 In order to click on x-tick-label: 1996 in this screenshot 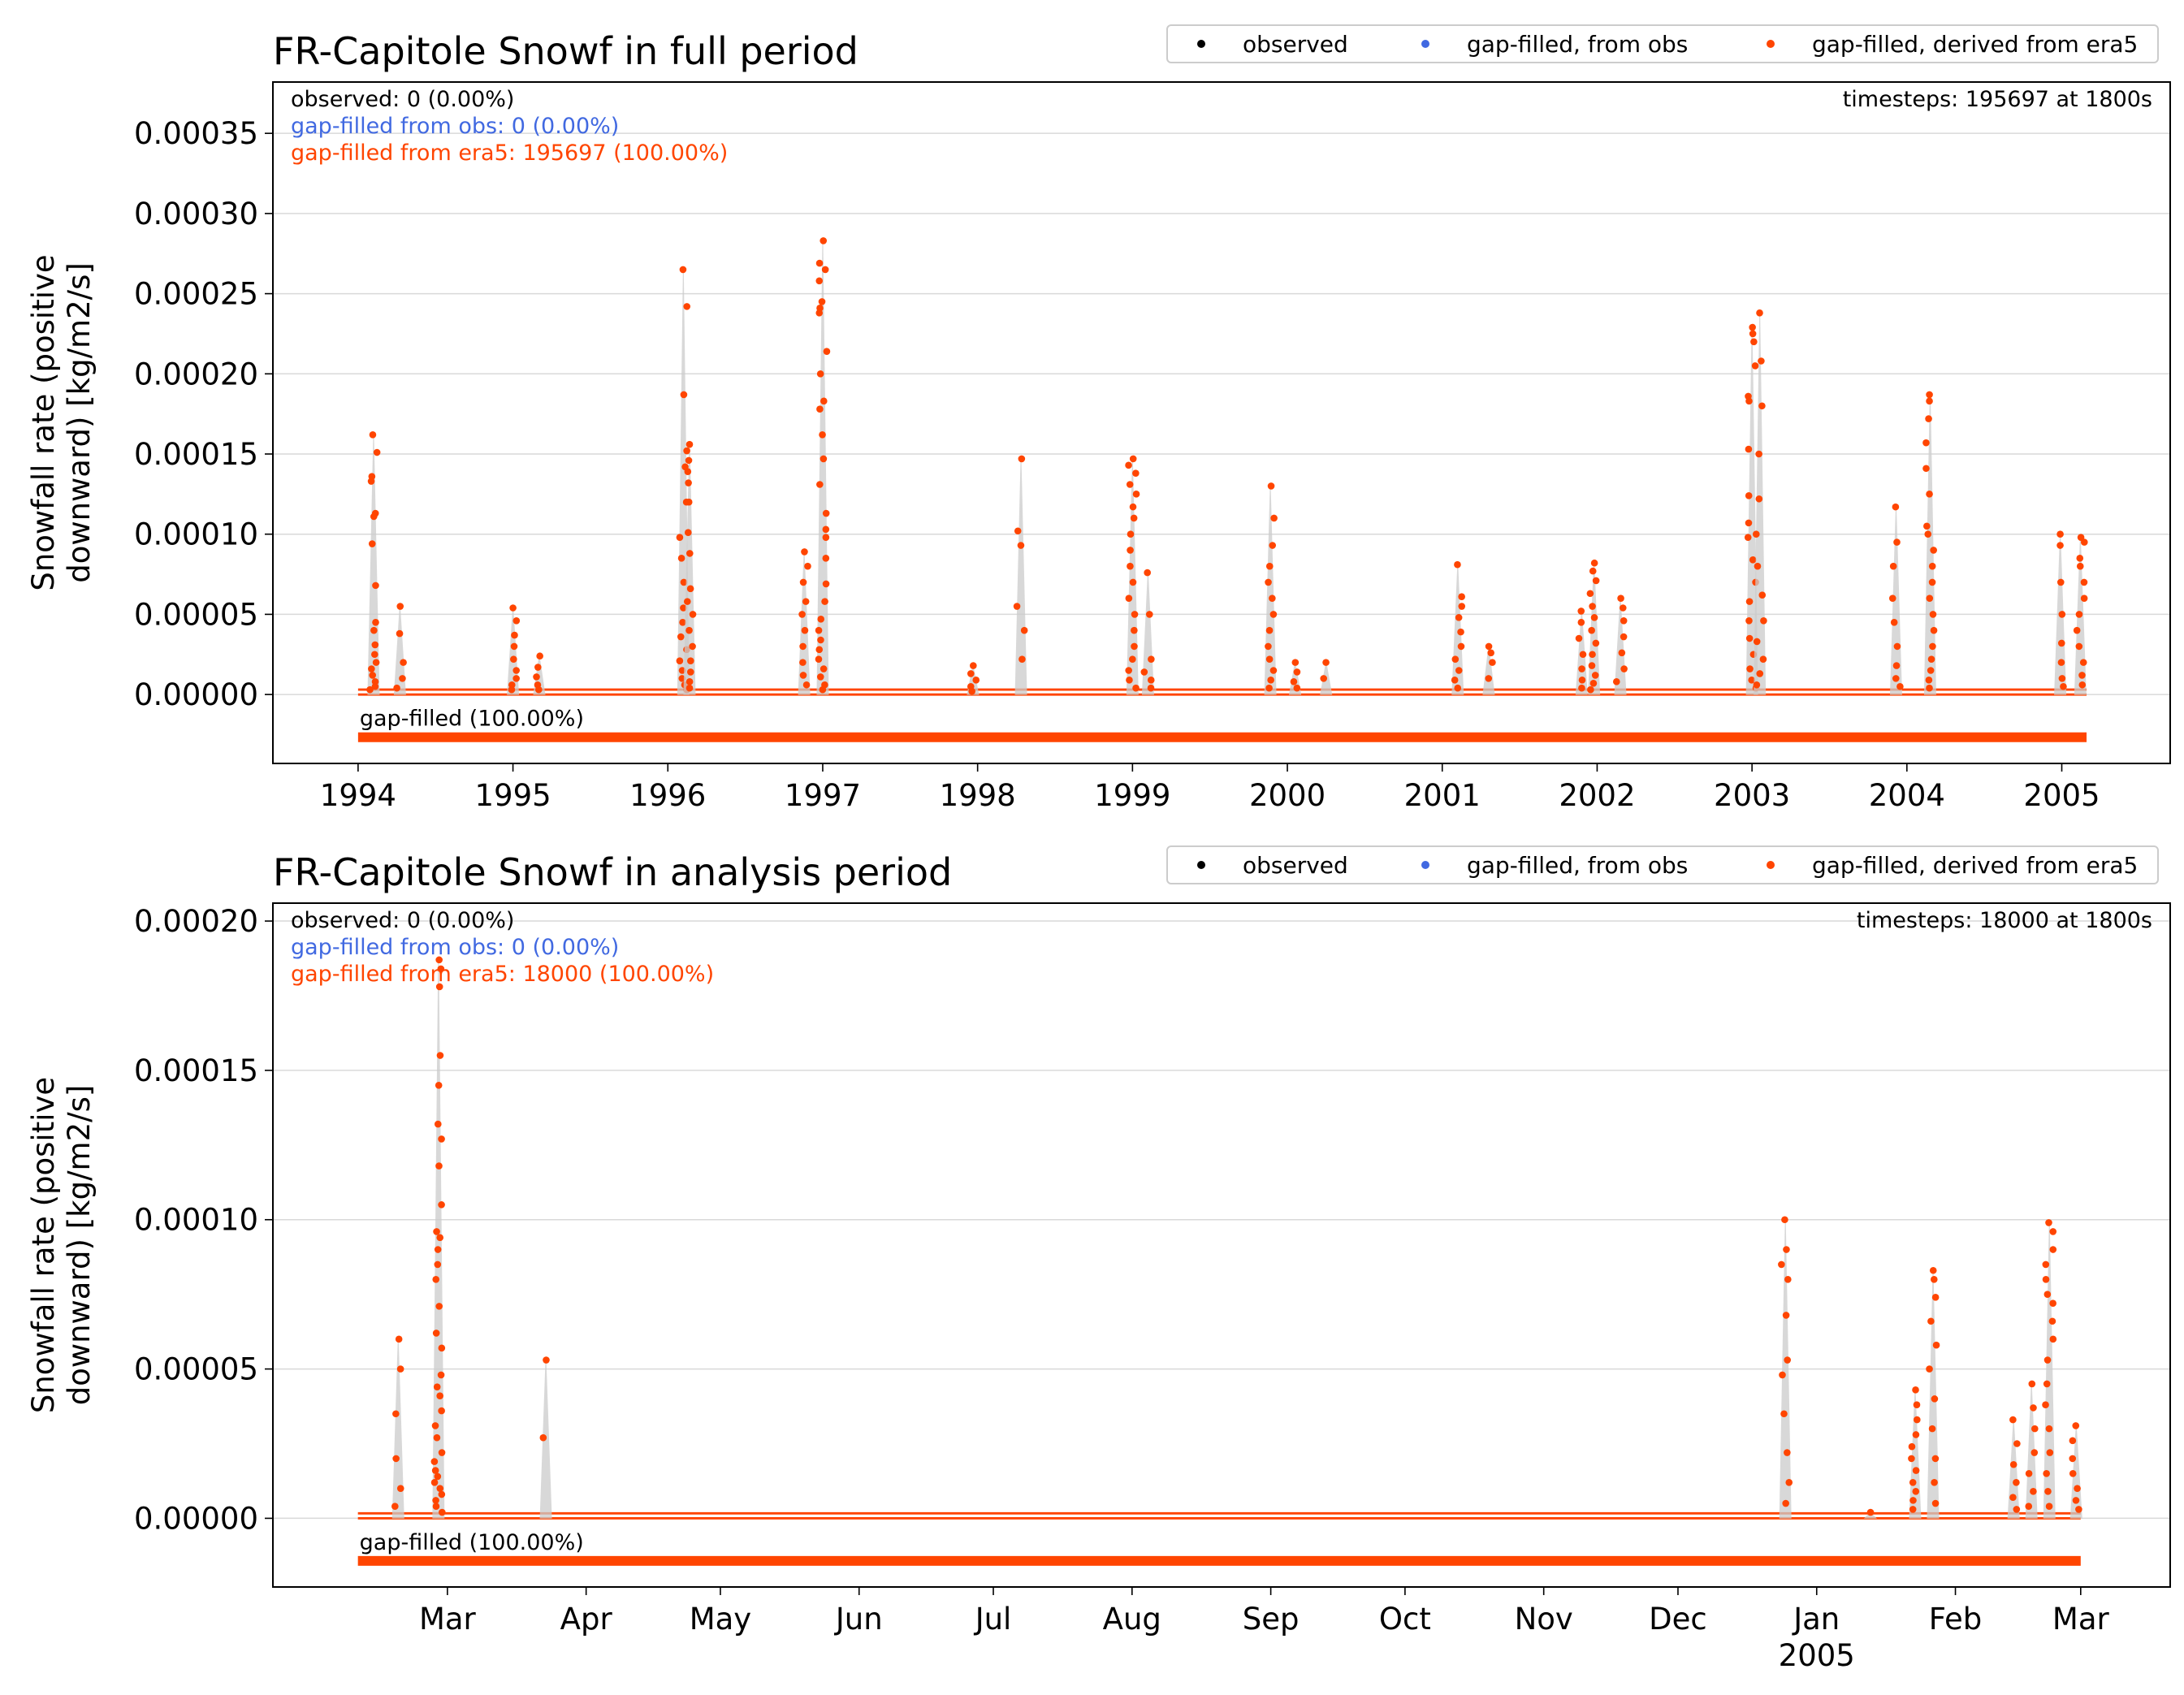, I will do `click(667, 796)`.